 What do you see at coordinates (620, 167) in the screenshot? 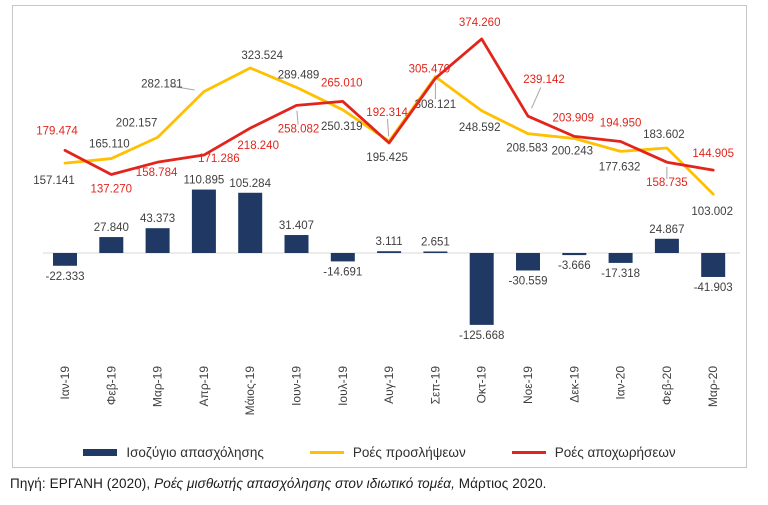
I see `hiring-value-label: 177.632` at bounding box center [620, 167].